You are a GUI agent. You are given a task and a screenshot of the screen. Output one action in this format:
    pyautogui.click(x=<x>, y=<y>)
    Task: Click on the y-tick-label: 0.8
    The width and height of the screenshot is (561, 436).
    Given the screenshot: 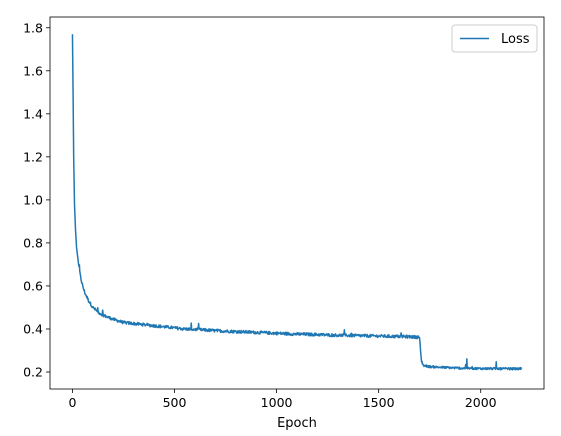 What is the action you would take?
    pyautogui.click(x=33, y=242)
    